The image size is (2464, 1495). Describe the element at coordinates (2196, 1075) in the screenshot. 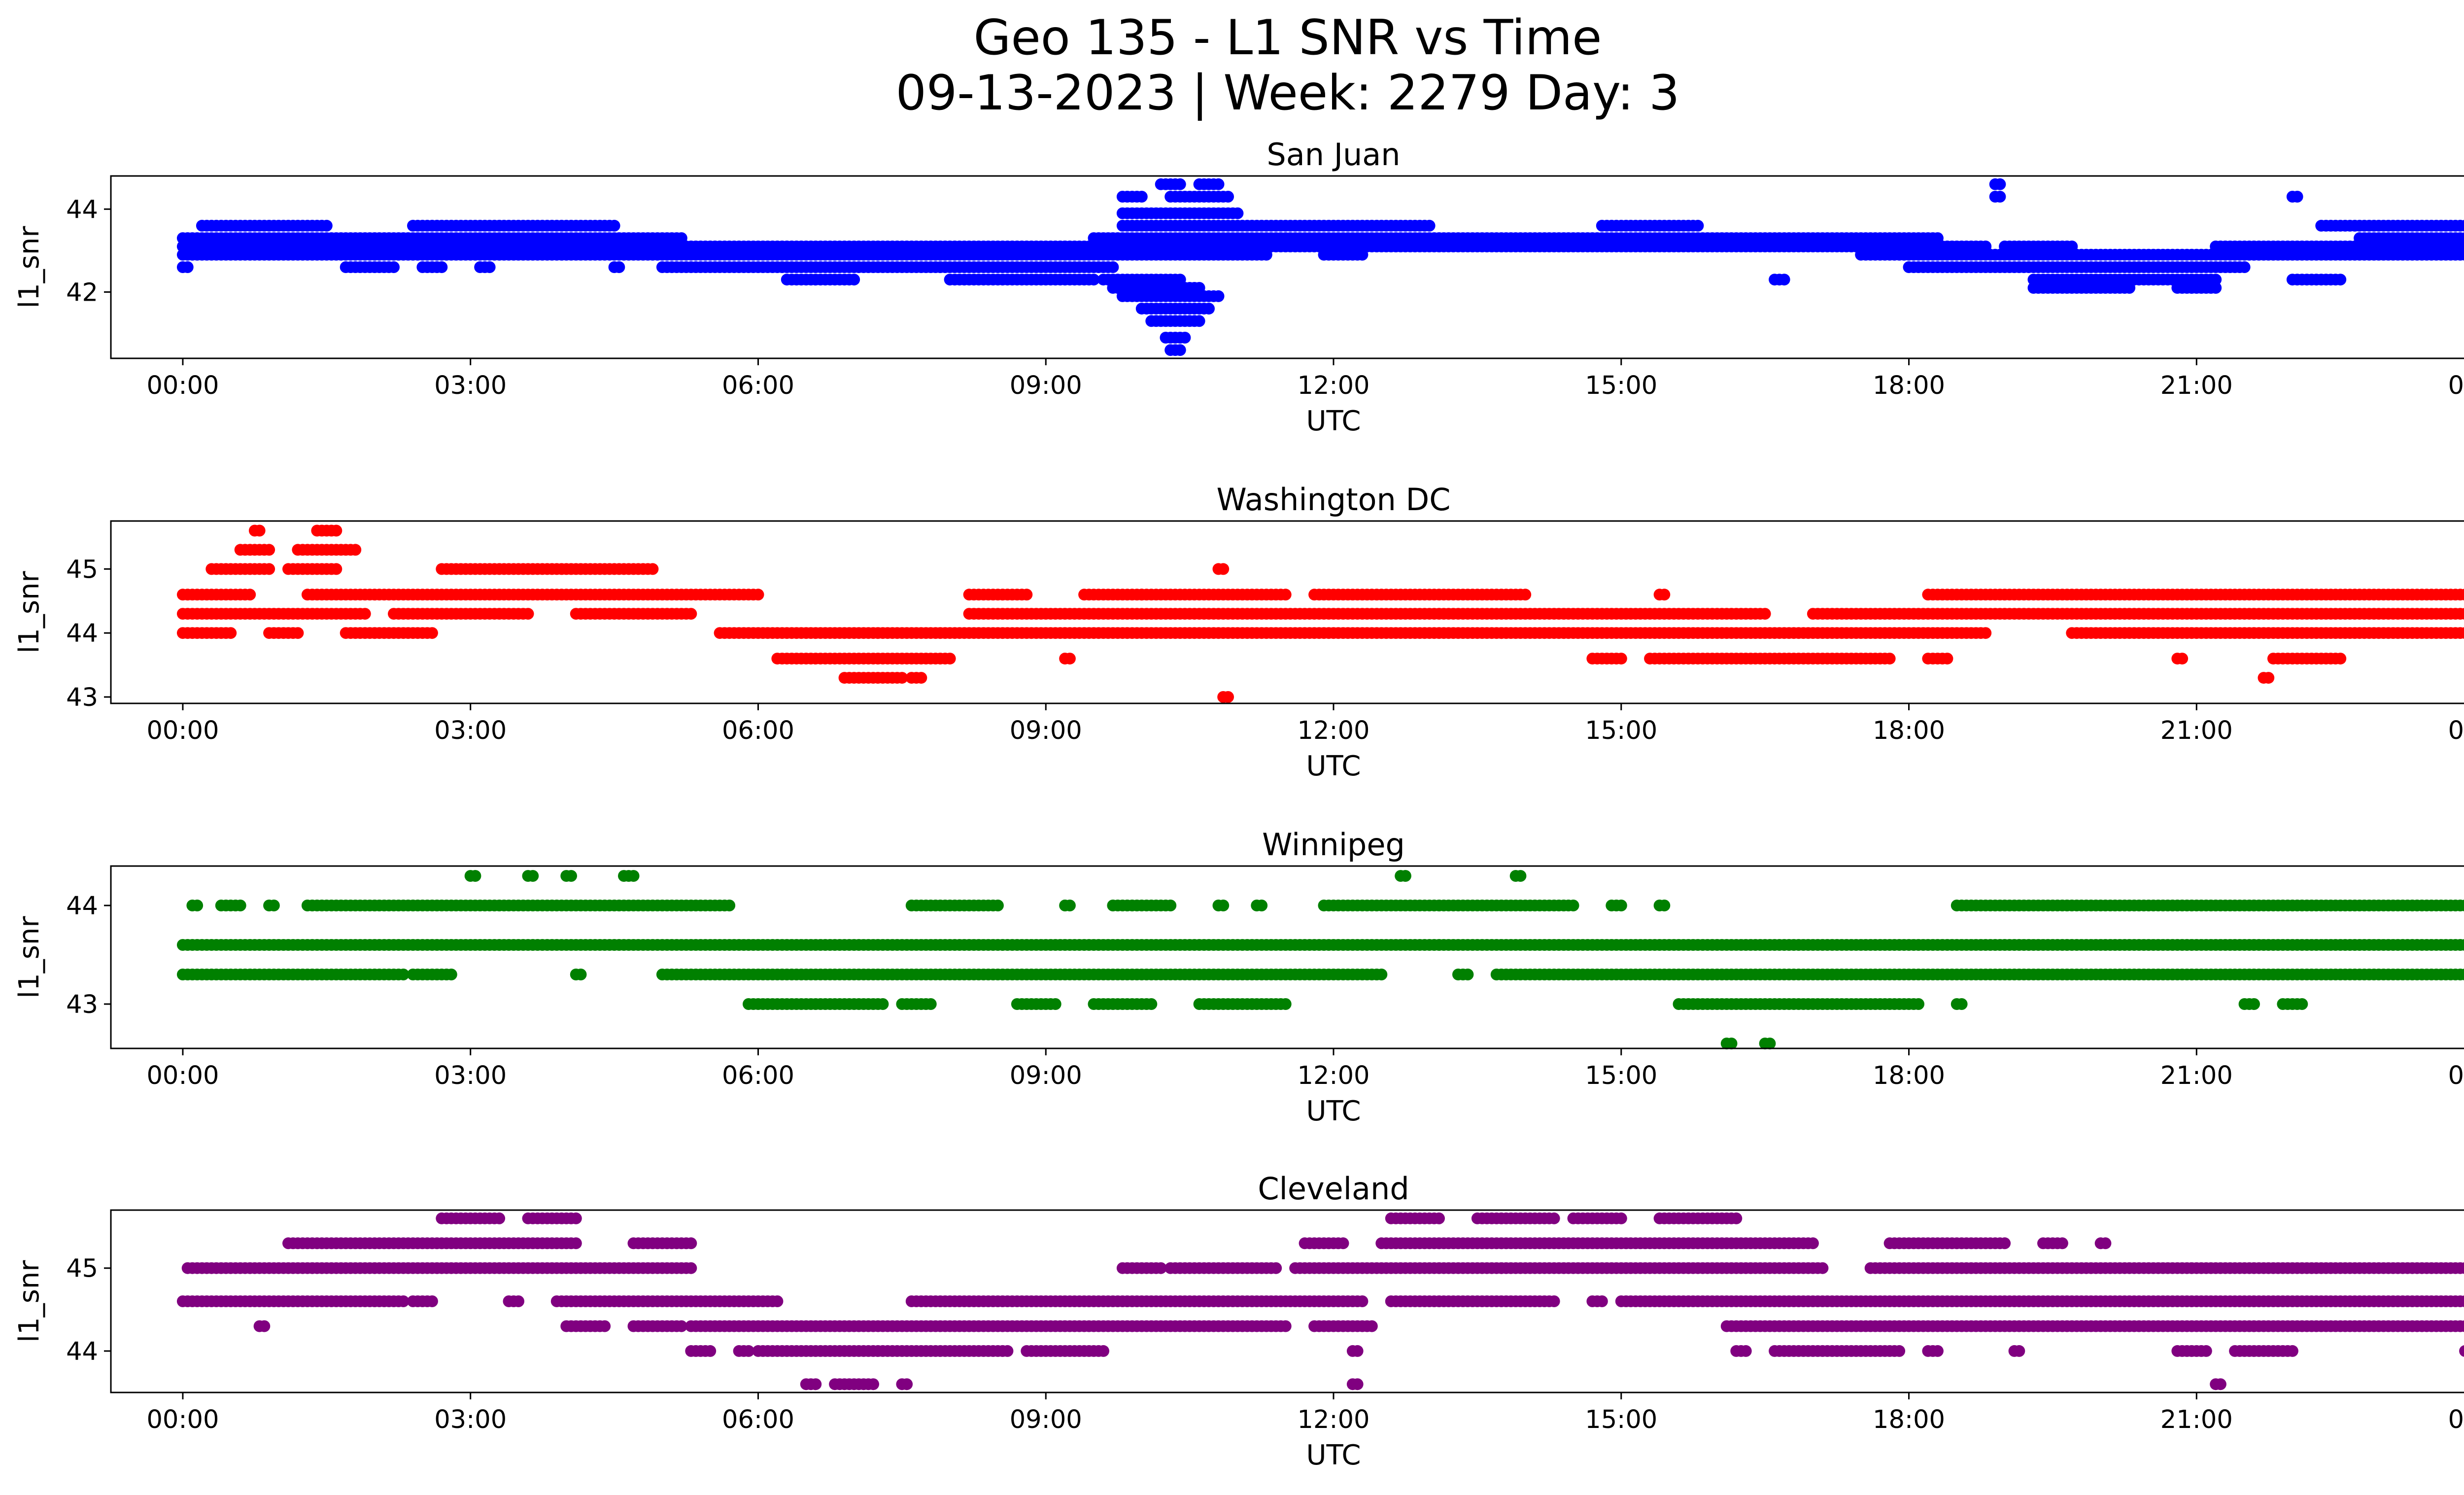

I see `x-tick-label: 21:00` at that location.